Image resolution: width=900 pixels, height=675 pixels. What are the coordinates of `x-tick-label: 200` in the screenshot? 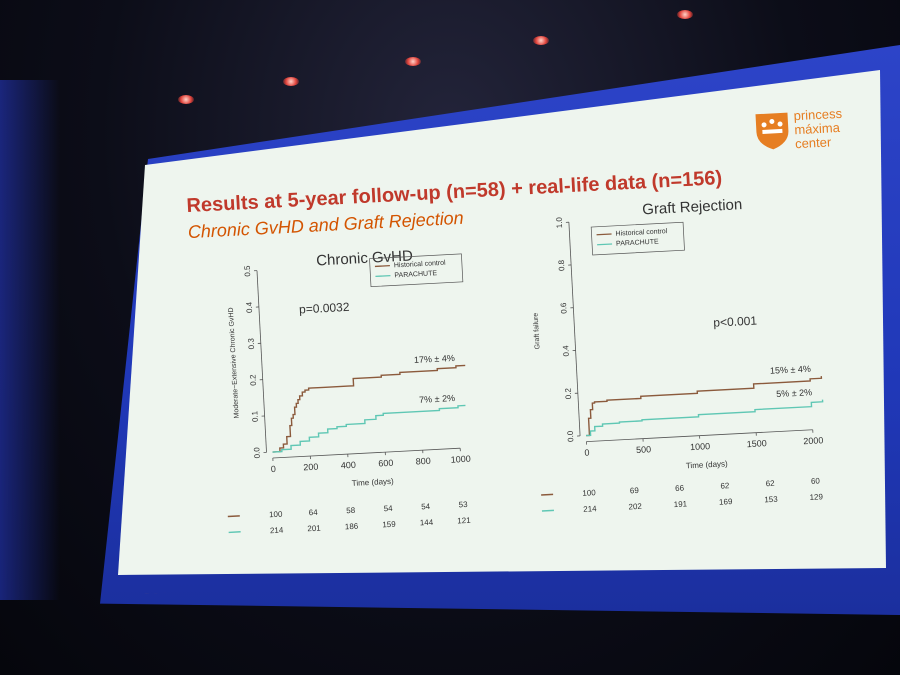 It's located at (311, 467).